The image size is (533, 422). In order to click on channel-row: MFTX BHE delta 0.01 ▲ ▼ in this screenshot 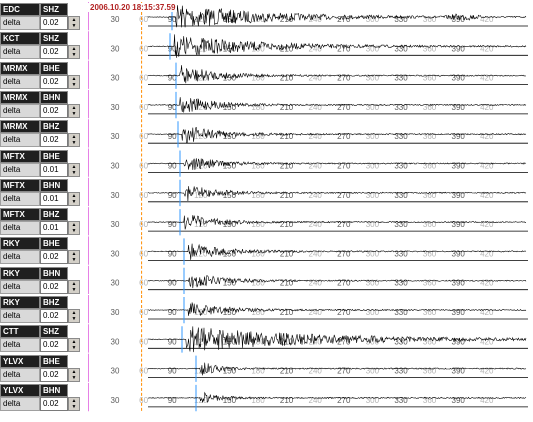, I will do `click(44, 163)`.